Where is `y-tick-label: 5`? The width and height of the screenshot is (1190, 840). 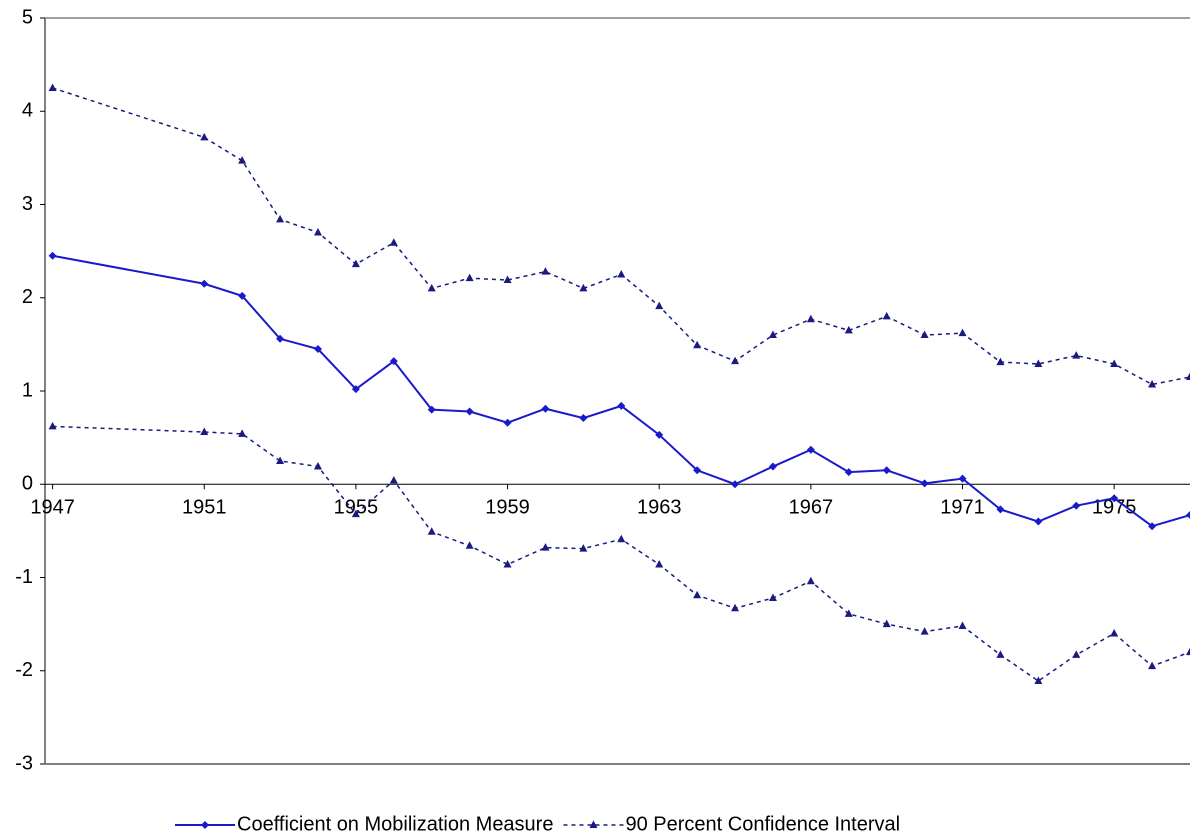
y-tick-label: 5 is located at coordinates (27, 17).